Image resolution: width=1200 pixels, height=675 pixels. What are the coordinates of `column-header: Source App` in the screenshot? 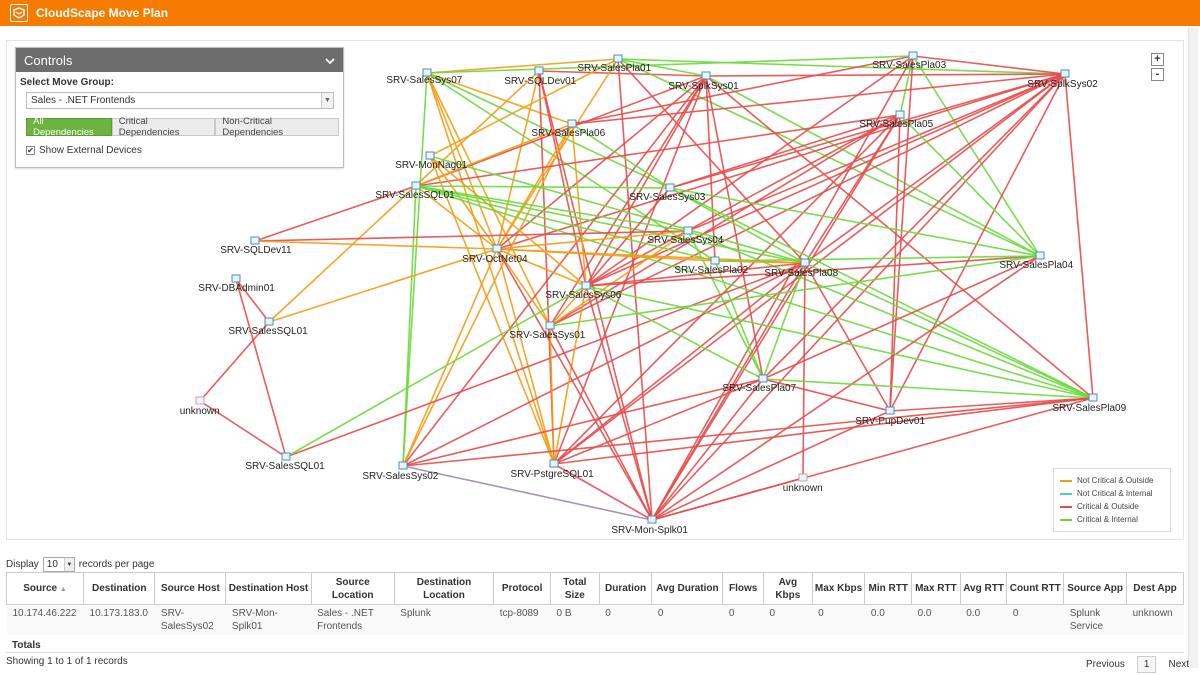 It's located at (1095, 588).